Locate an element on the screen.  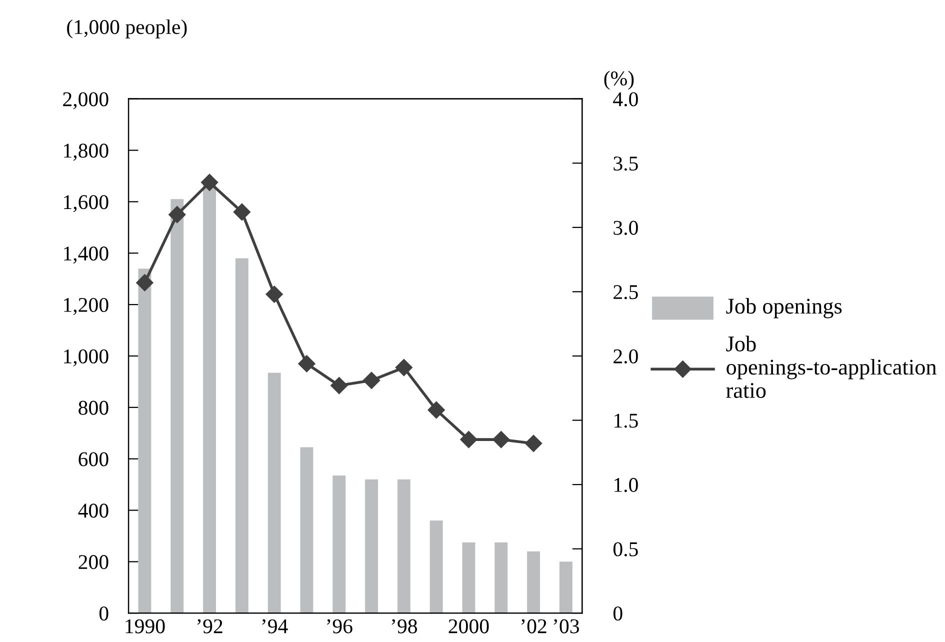
x-tick-label: 1990 is located at coordinates (145, 626).